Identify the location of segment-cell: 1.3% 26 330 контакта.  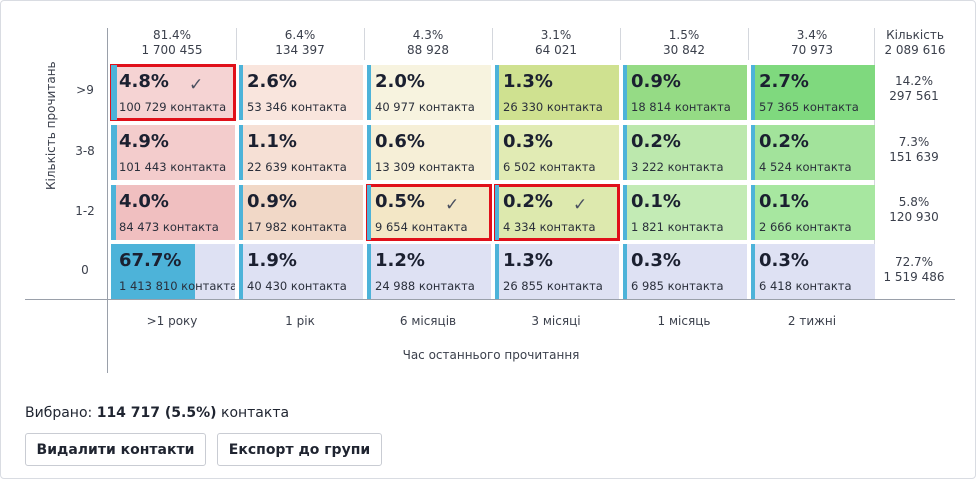
(557, 92).